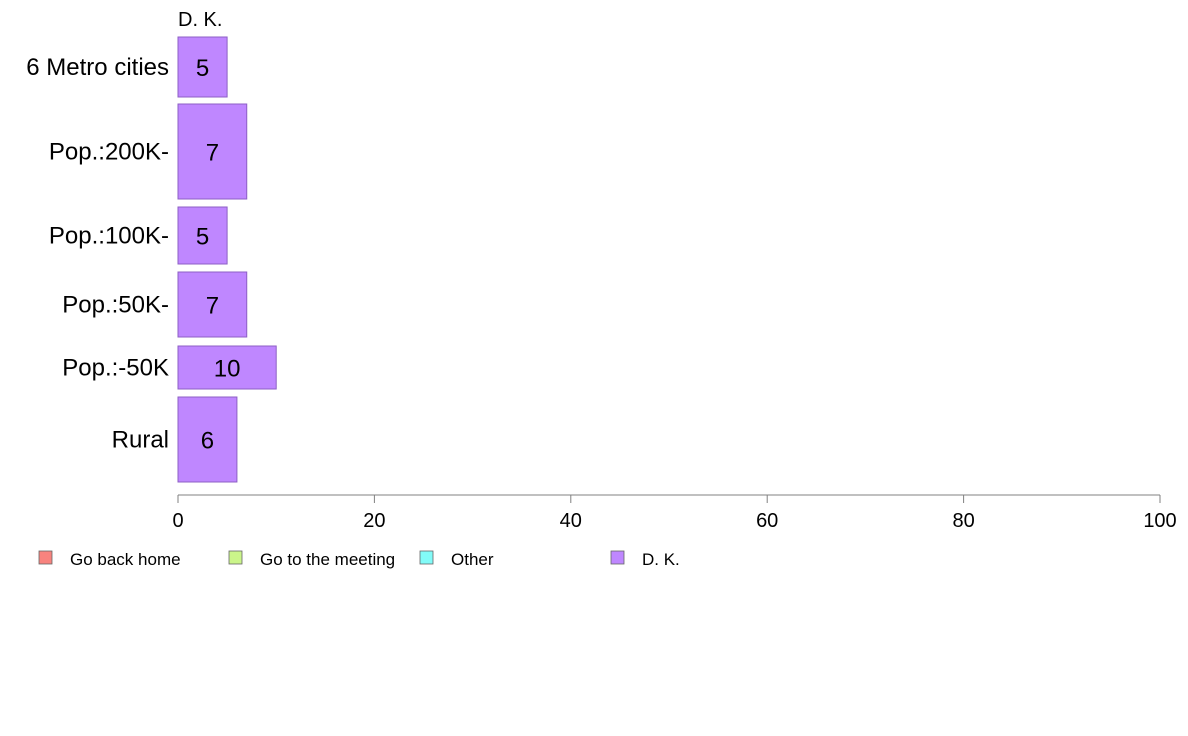  I want to click on x-tick-label: 80, so click(963, 521).